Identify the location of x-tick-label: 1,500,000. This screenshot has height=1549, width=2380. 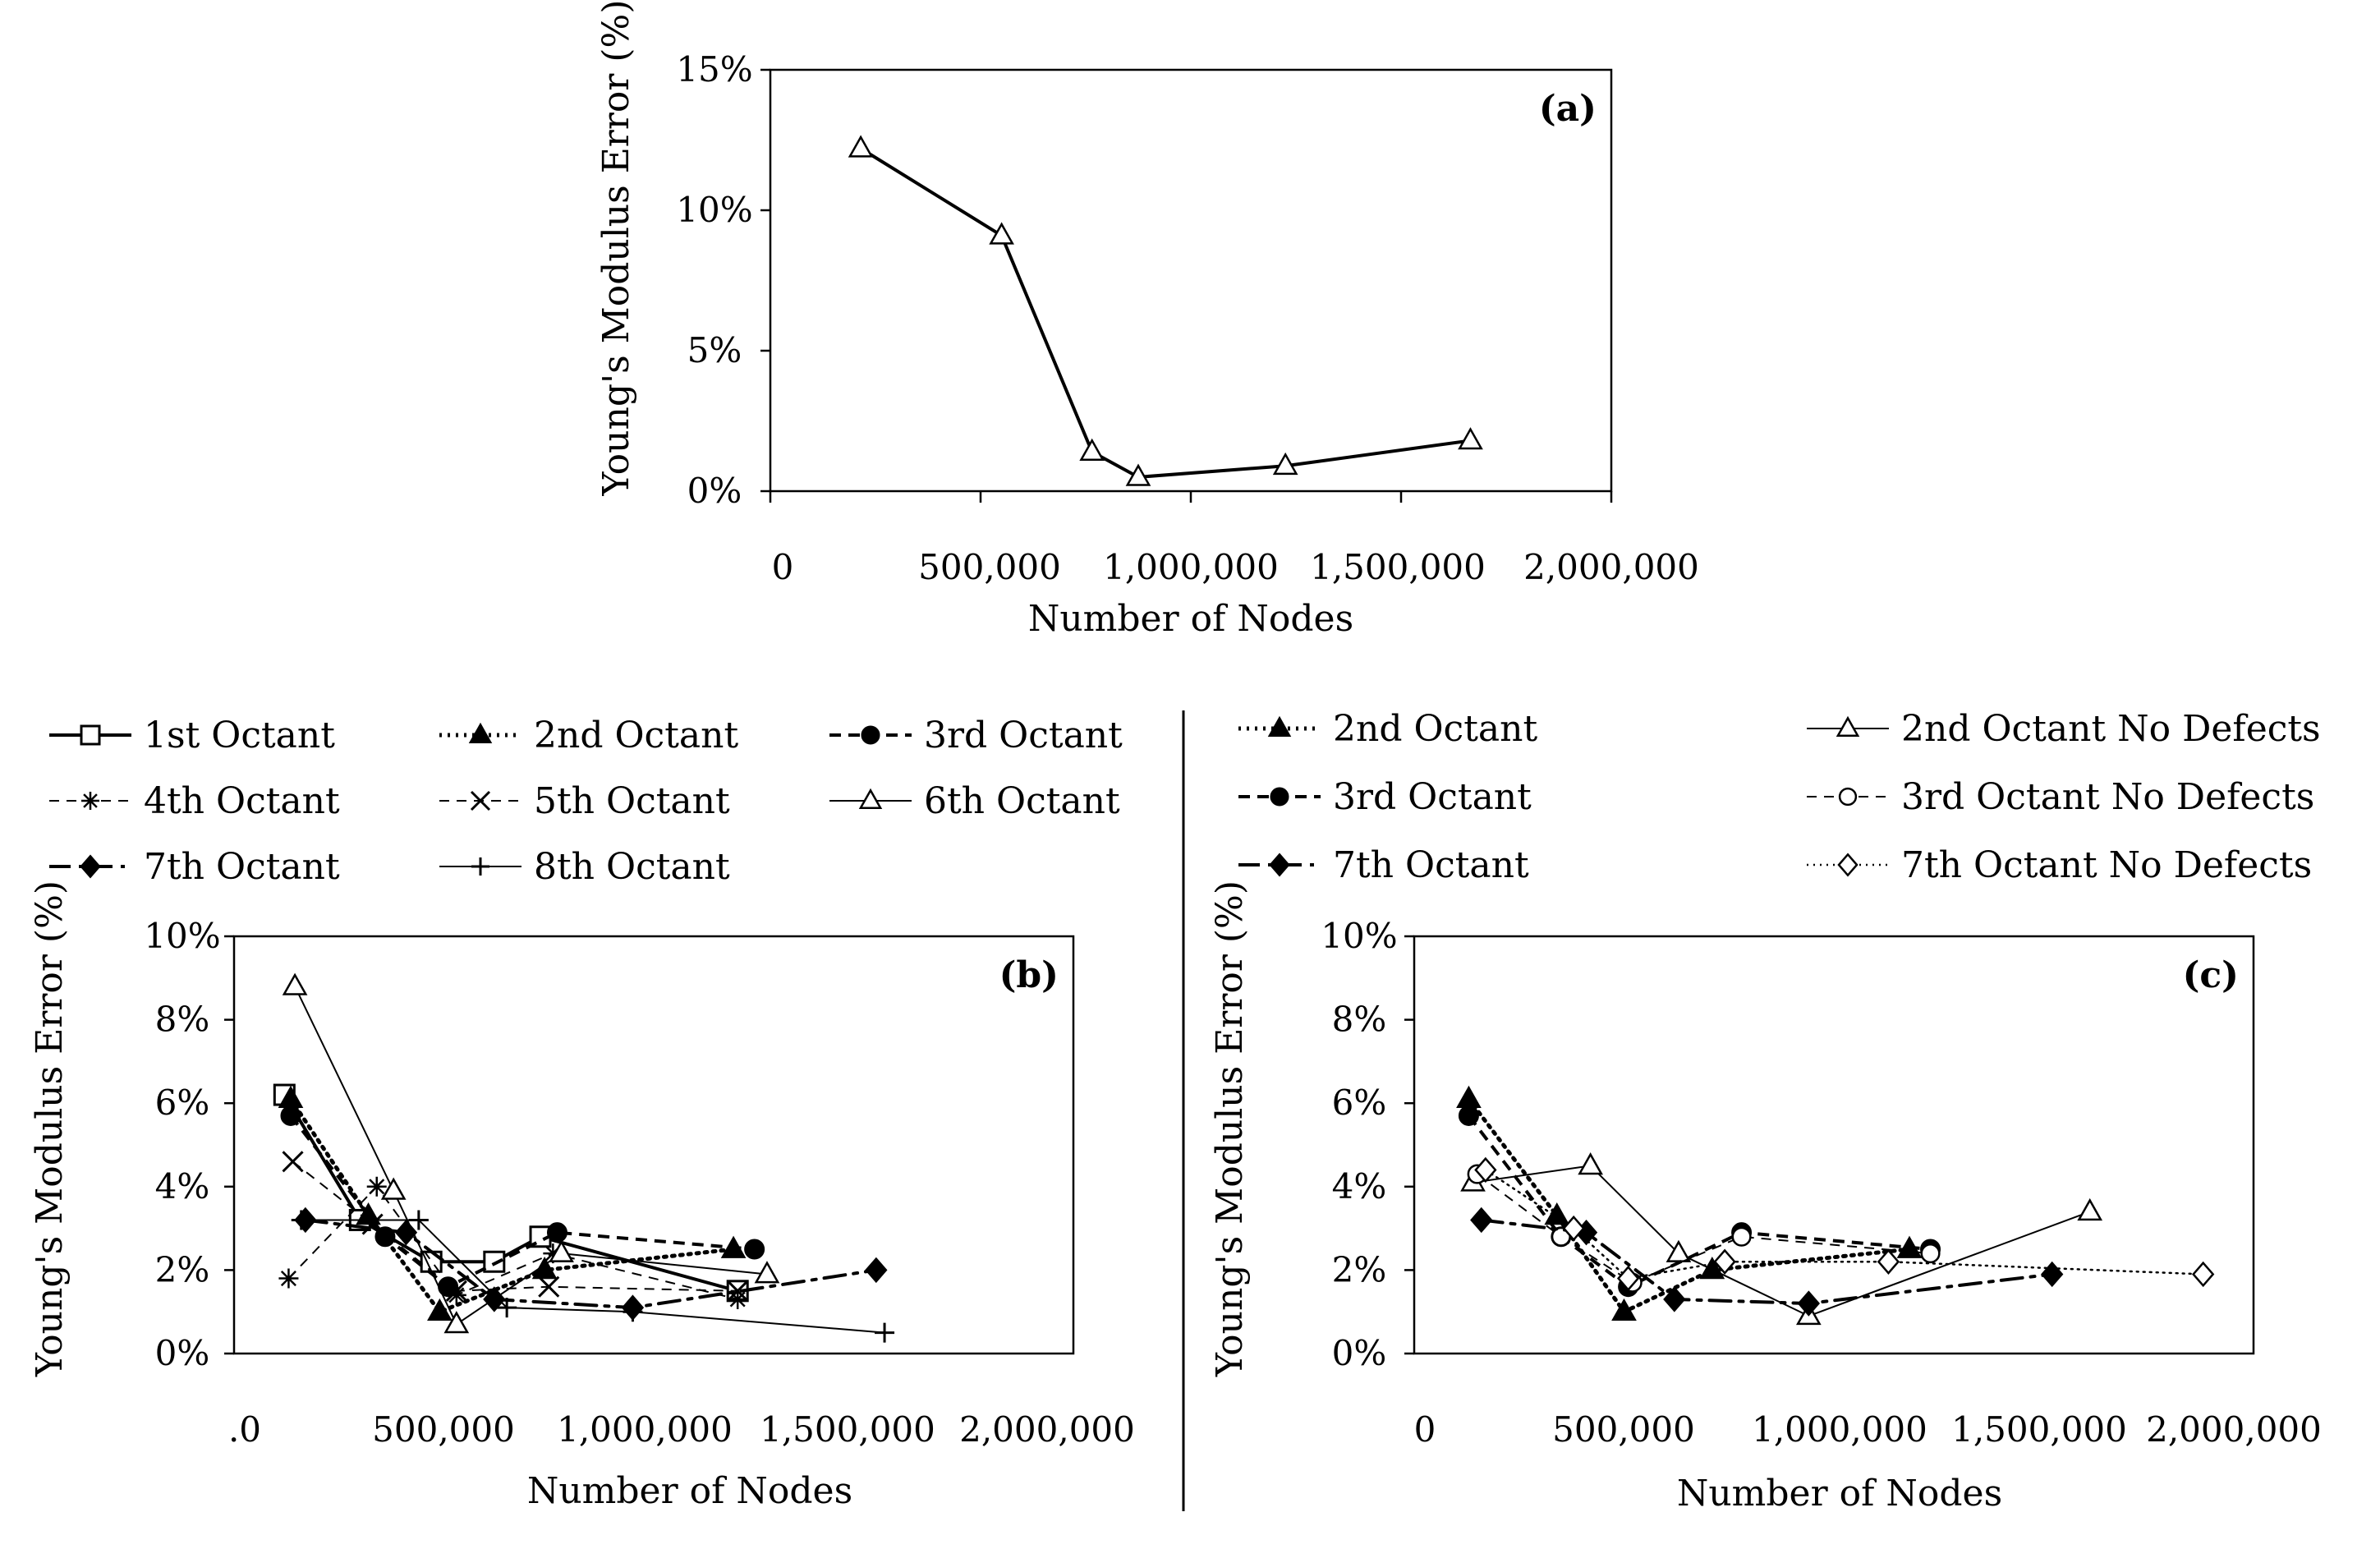
(1398, 567).